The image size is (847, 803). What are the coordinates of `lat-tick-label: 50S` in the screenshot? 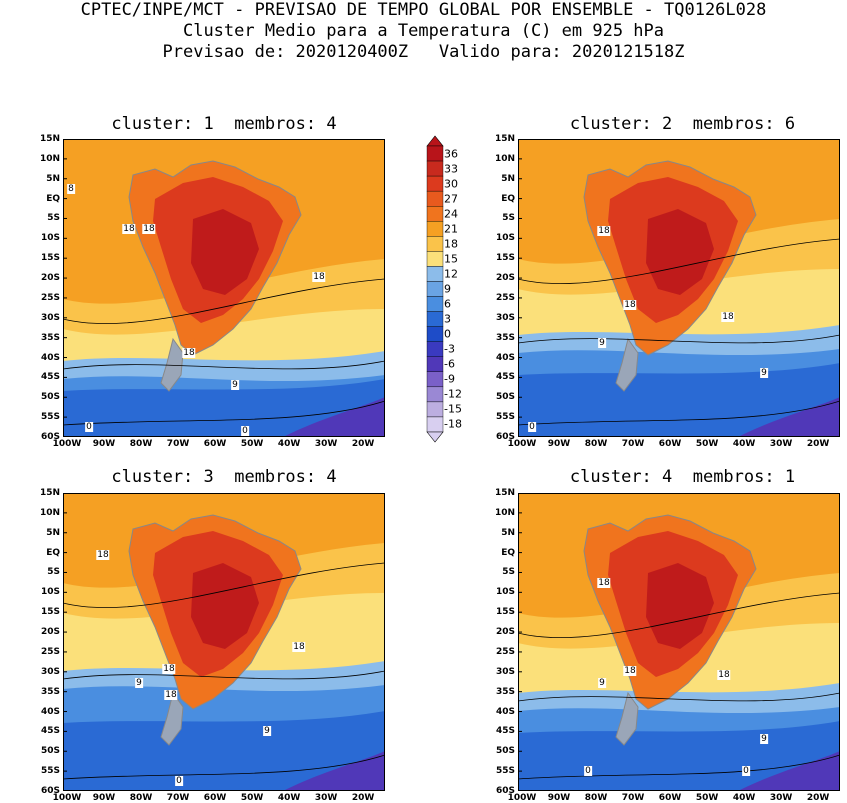 It's located at (50, 751).